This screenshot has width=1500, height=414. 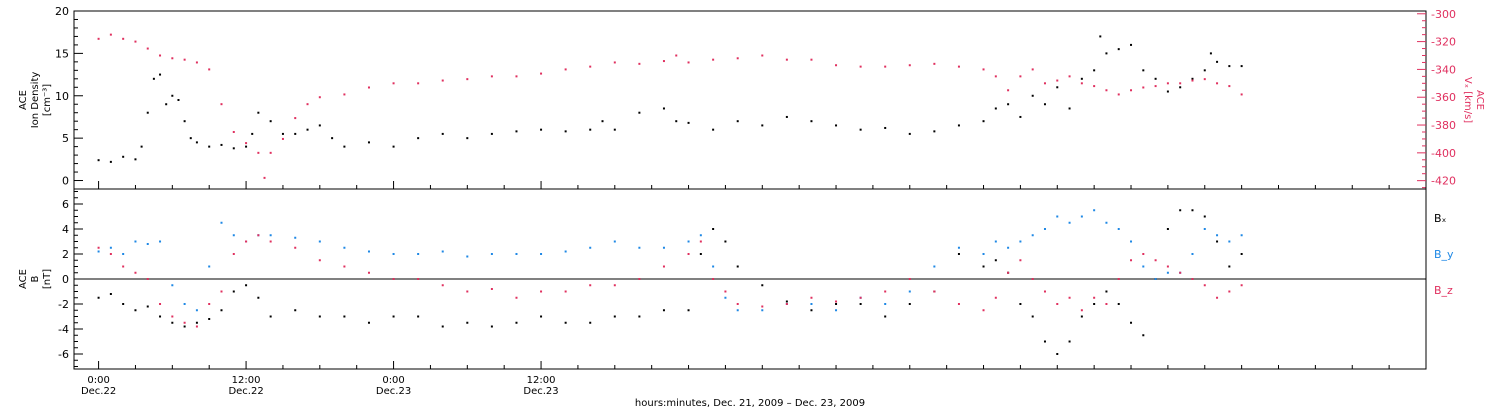 What do you see at coordinates (63, 329) in the screenshot?
I see `left-tick-label: -4` at bounding box center [63, 329].